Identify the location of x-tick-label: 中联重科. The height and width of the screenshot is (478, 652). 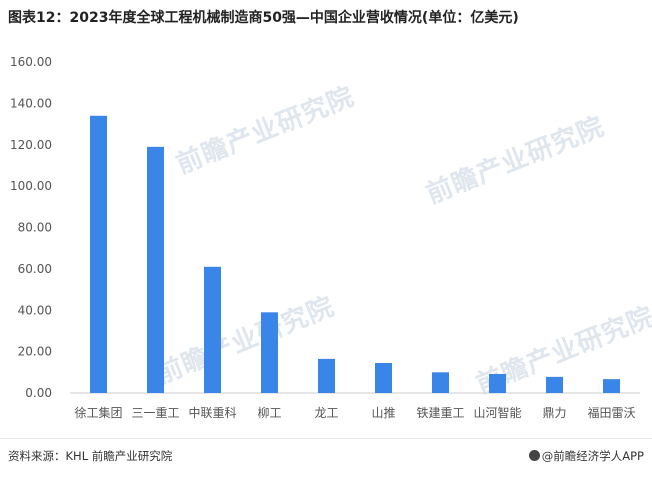
(212, 412).